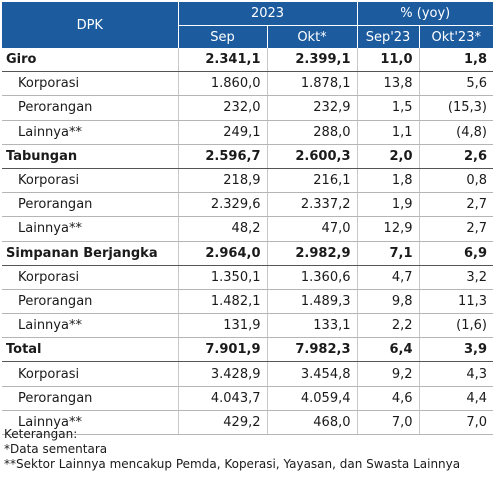  Describe the element at coordinates (312, 181) in the screenshot. I see `value-okt: 216,1` at that location.